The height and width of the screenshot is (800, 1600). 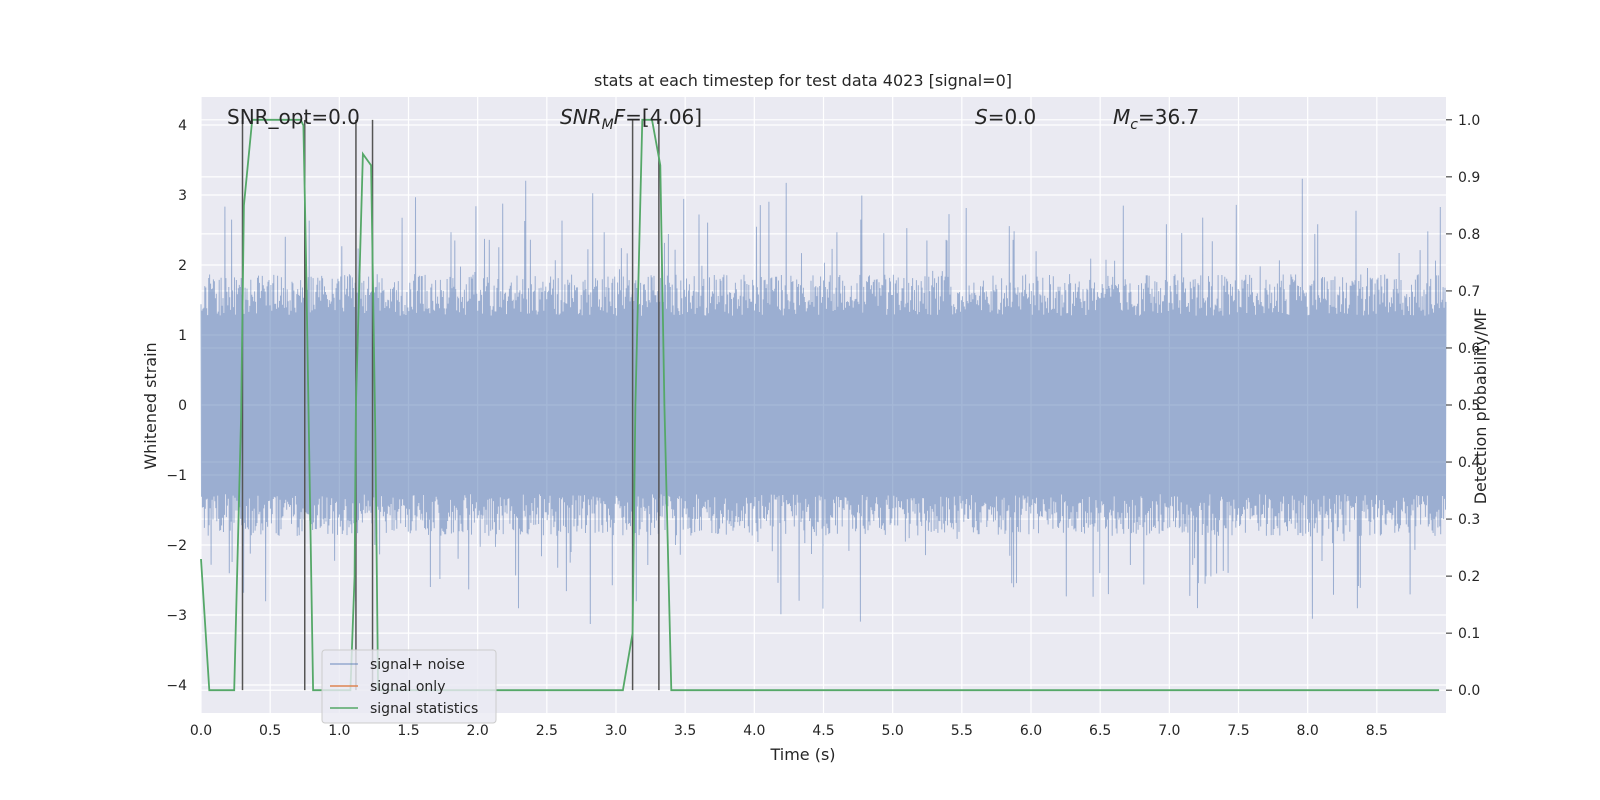 I want to click on mc-base: M, so click(x=1121, y=117).